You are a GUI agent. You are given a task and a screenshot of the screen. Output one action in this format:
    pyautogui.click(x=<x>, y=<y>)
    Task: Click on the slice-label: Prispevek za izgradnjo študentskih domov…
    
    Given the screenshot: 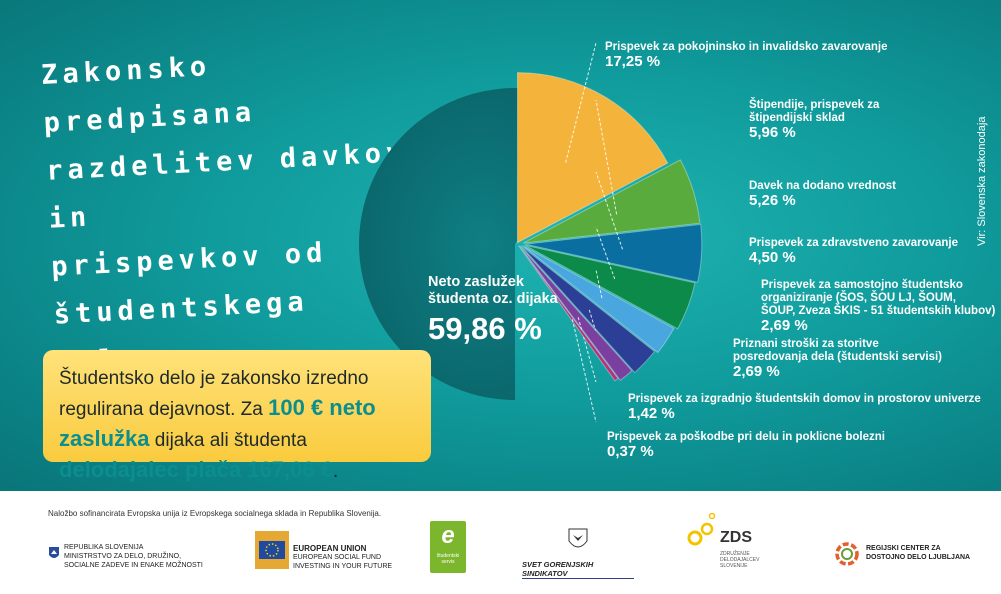 What is the action you would take?
    pyautogui.click(x=804, y=399)
    